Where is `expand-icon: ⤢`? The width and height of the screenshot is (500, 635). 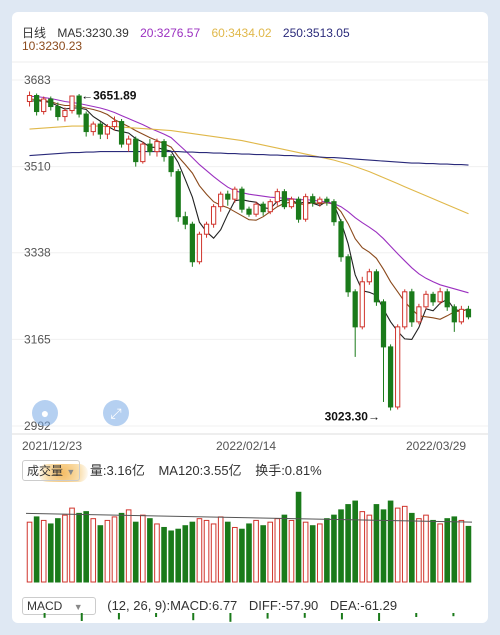
expand-icon: ⤢ is located at coordinates (116, 413).